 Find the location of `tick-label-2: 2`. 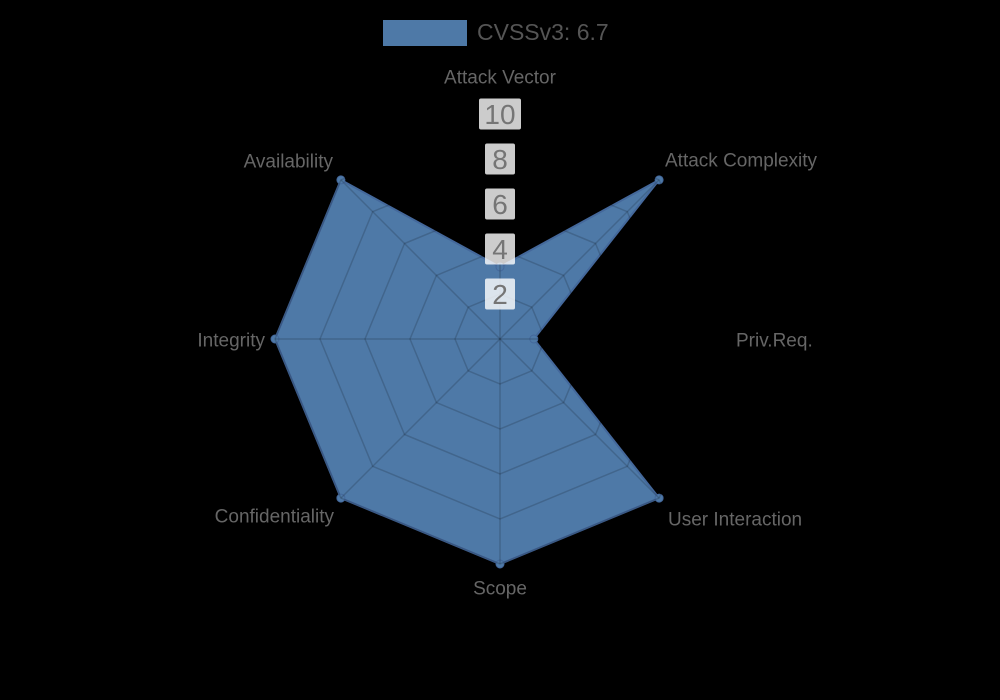

tick-label-2: 2 is located at coordinates (500, 294).